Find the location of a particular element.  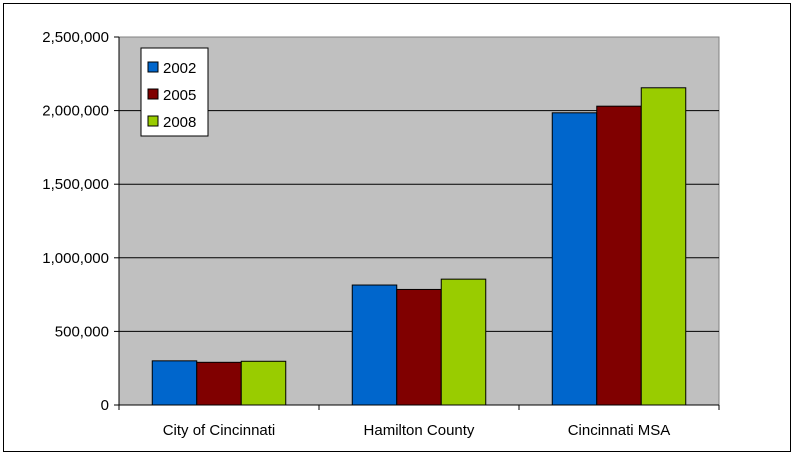

y-tick-label: 2,500,000 is located at coordinates (75, 37).